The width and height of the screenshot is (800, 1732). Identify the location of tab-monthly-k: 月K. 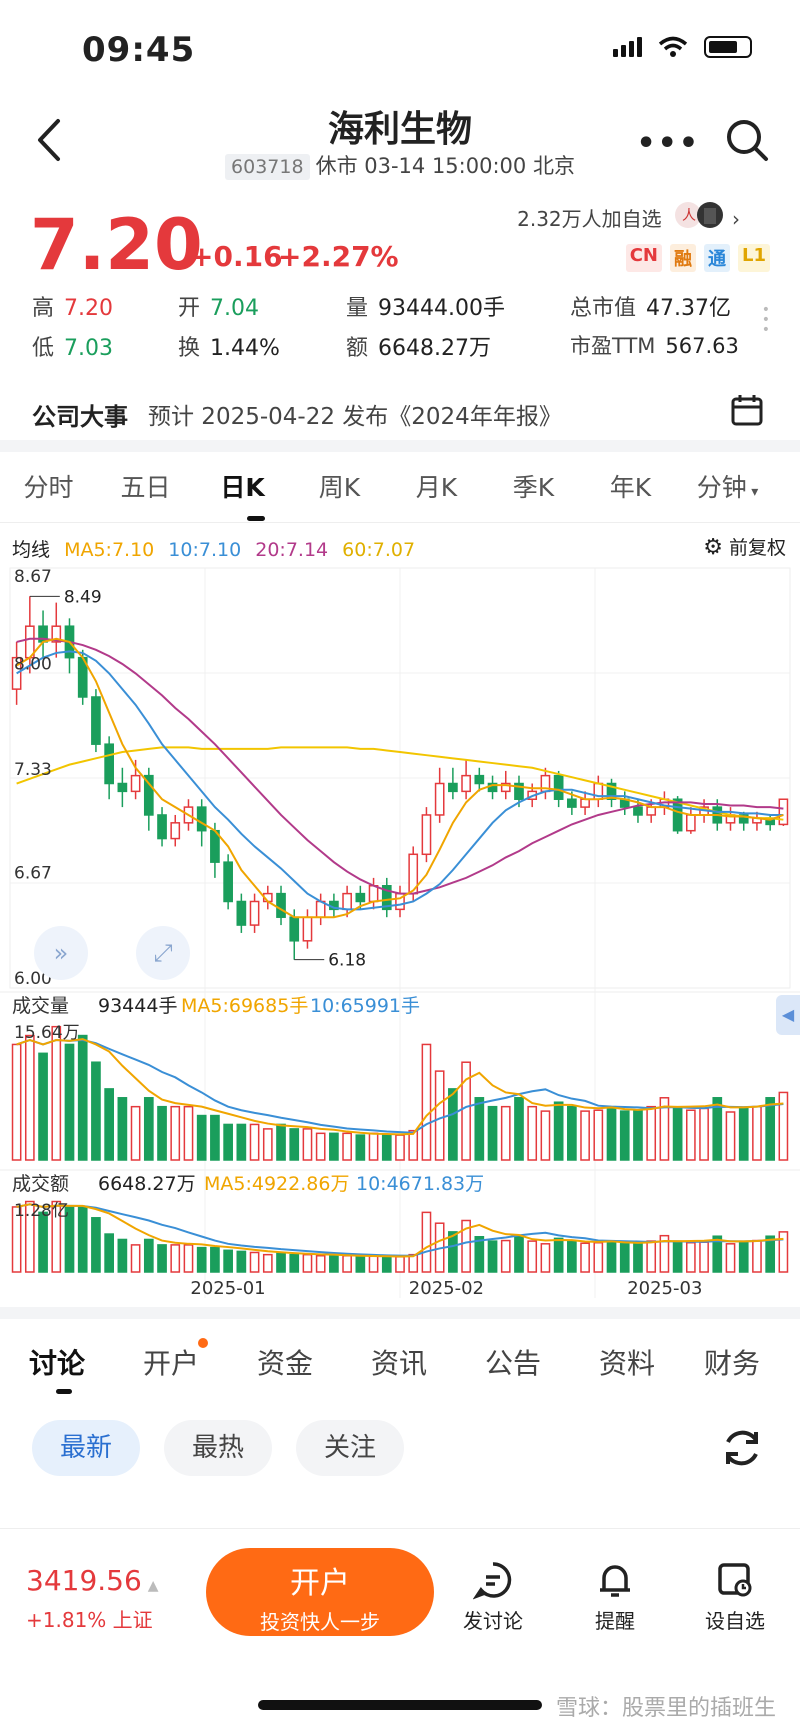
(436, 487).